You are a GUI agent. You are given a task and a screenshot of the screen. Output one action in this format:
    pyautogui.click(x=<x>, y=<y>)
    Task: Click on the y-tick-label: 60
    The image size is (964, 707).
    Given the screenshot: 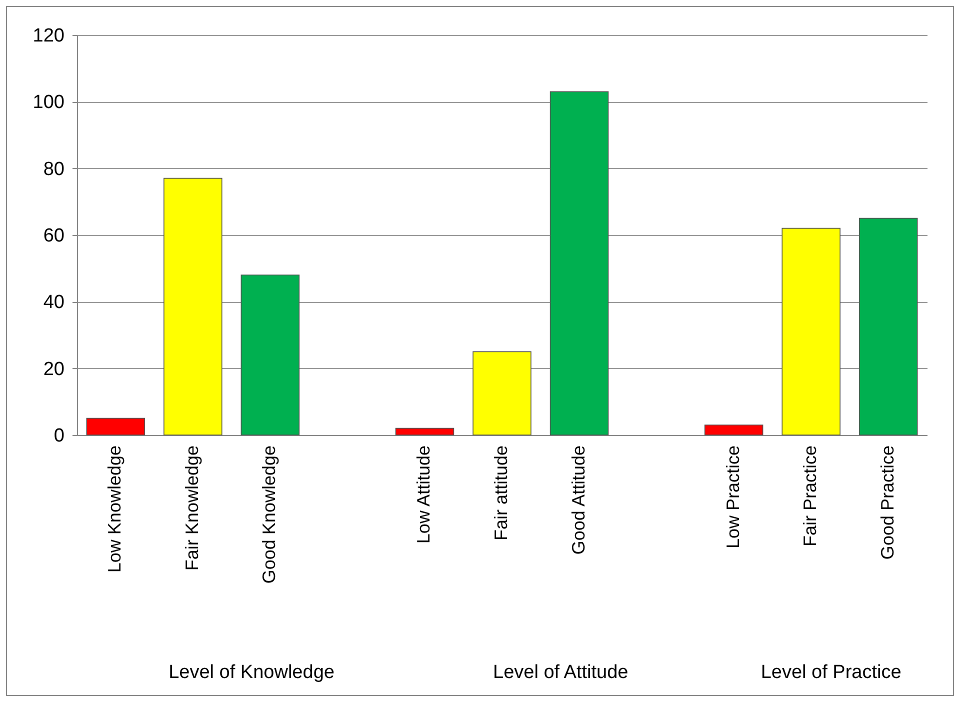 What is the action you would take?
    pyautogui.click(x=53, y=236)
    